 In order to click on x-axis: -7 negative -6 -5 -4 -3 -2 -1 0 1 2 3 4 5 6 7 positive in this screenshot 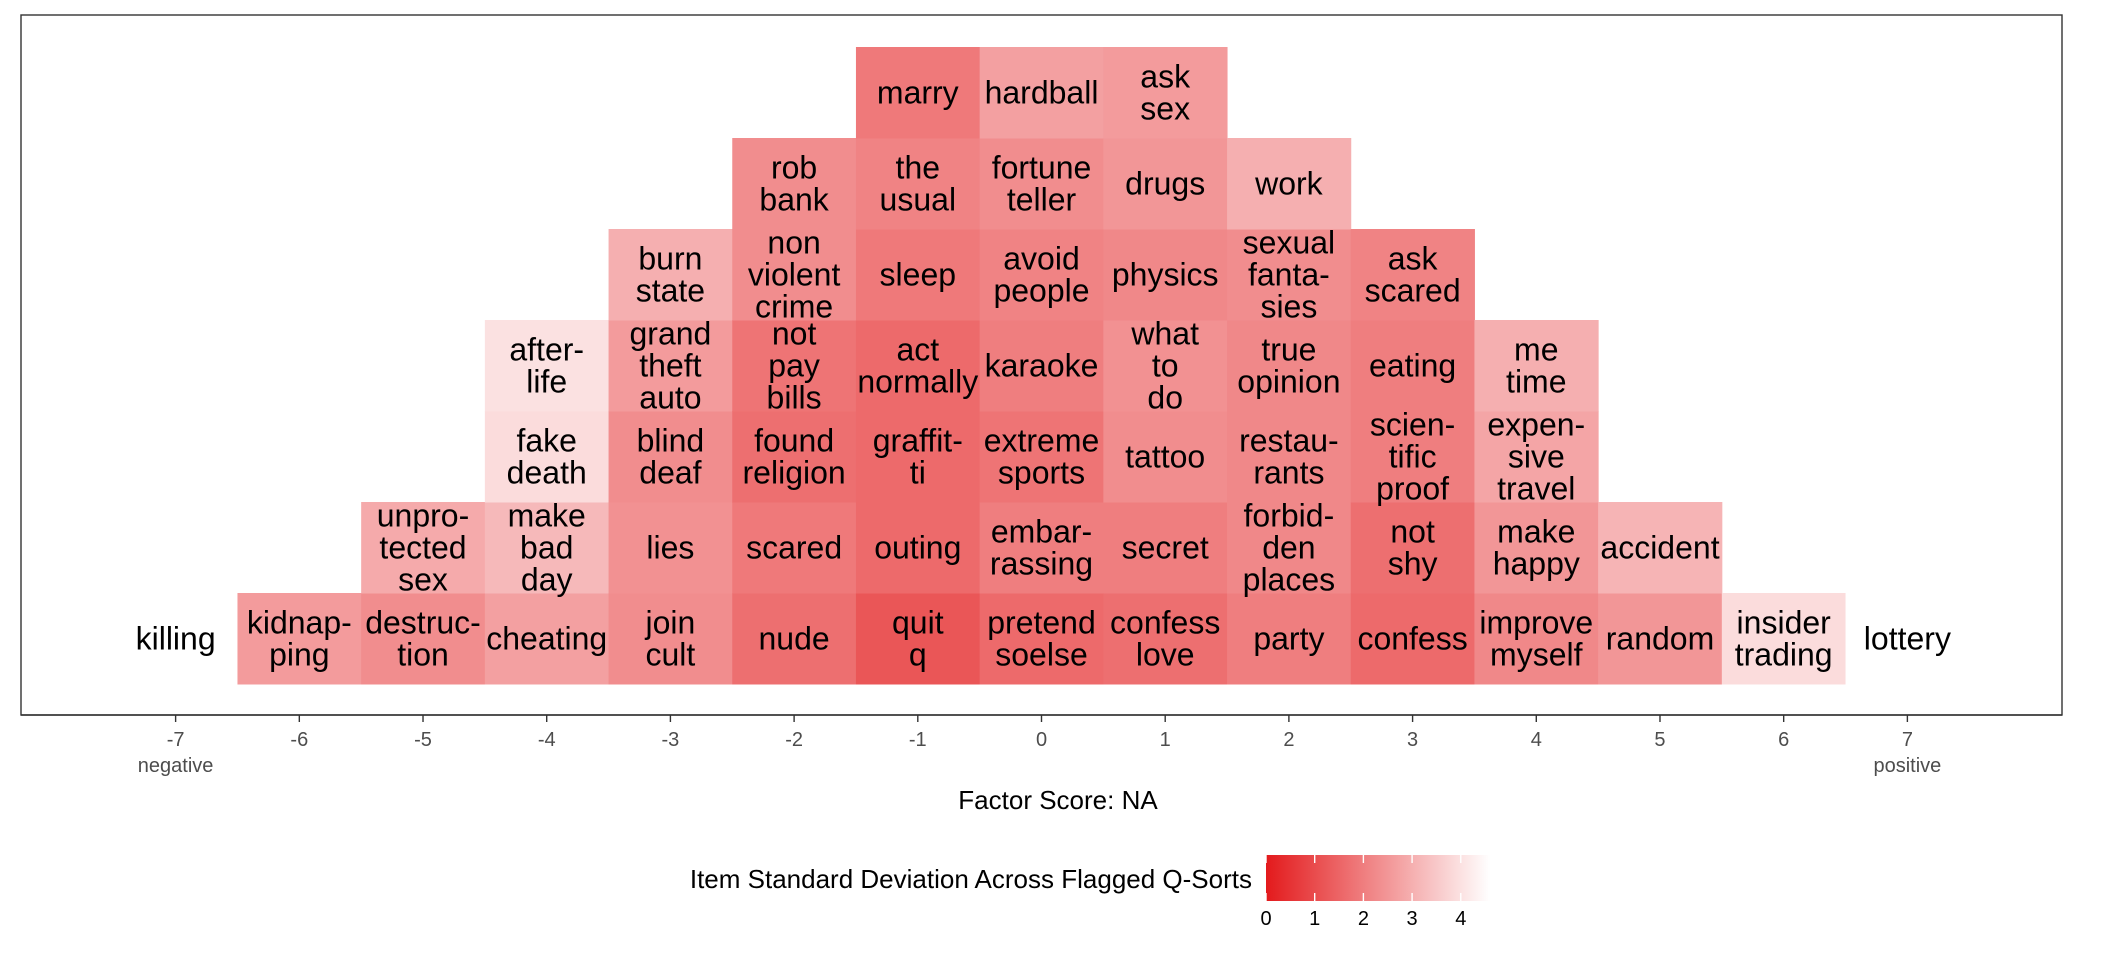, I will do `click(1039, 746)`.